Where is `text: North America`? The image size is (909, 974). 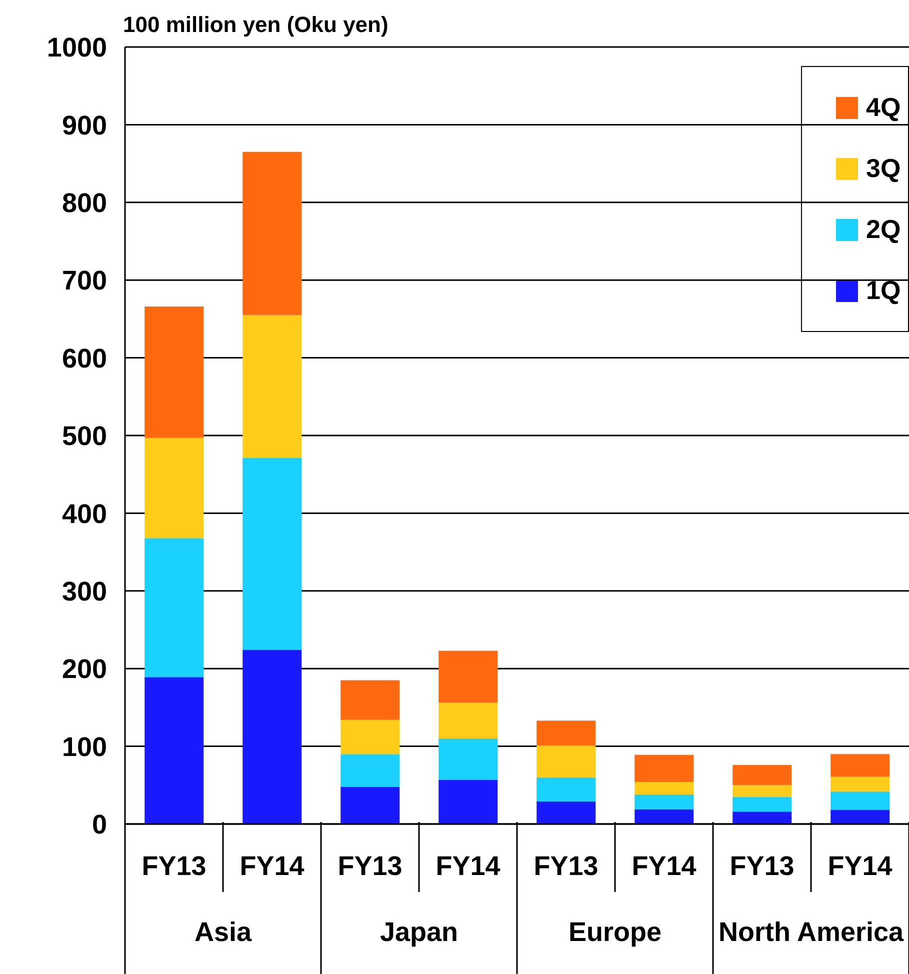 text: North America is located at coordinates (811, 932).